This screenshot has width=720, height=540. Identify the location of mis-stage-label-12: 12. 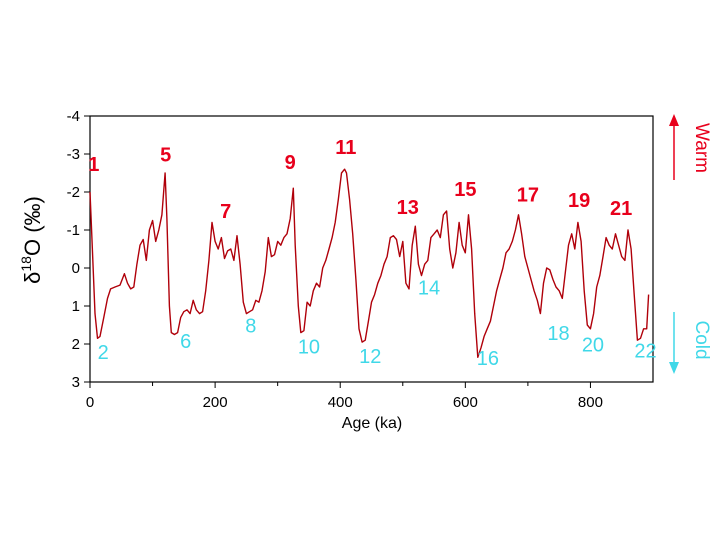
(370, 357).